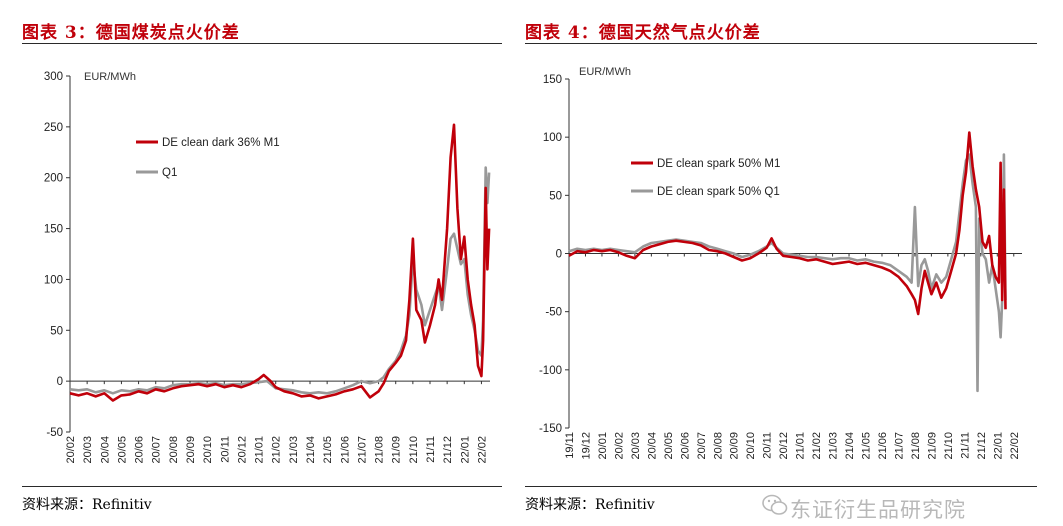 This screenshot has height=526, width=1063. Describe the element at coordinates (603, 446) in the screenshot. I see `x-tick-label: 20/01` at that location.